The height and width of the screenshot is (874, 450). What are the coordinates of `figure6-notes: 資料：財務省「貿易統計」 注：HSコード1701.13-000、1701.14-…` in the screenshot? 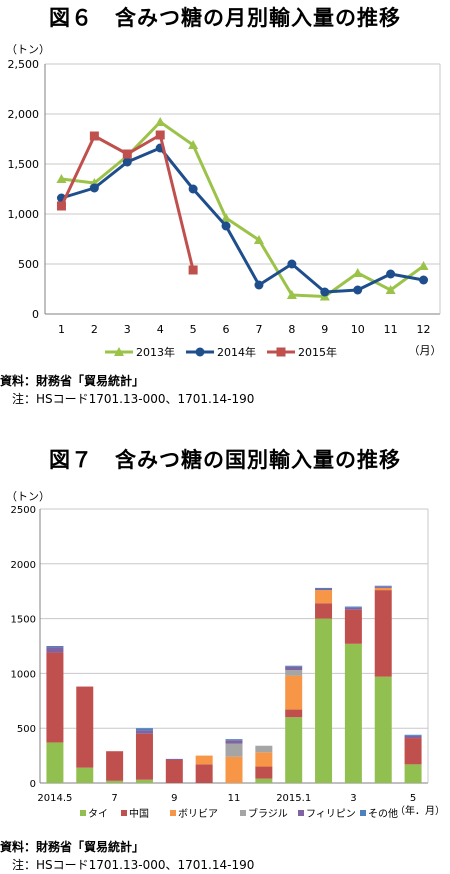 It's located at (127, 390).